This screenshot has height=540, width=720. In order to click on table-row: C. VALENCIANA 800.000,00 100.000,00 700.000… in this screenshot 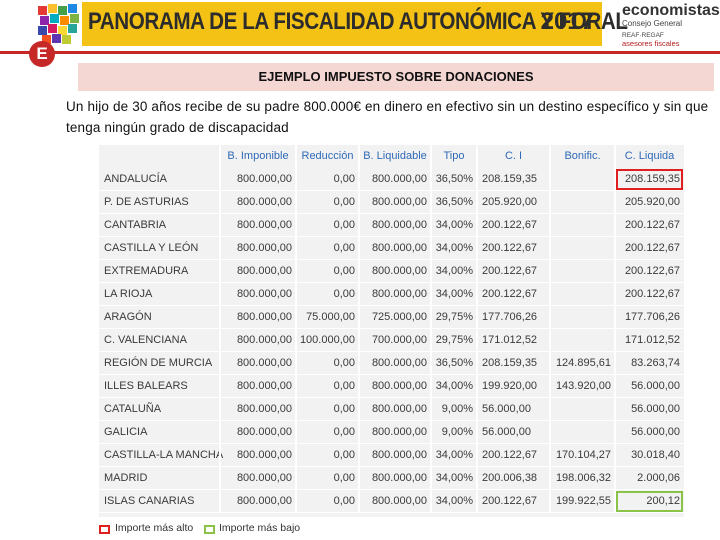, I will do `click(391, 340)`.